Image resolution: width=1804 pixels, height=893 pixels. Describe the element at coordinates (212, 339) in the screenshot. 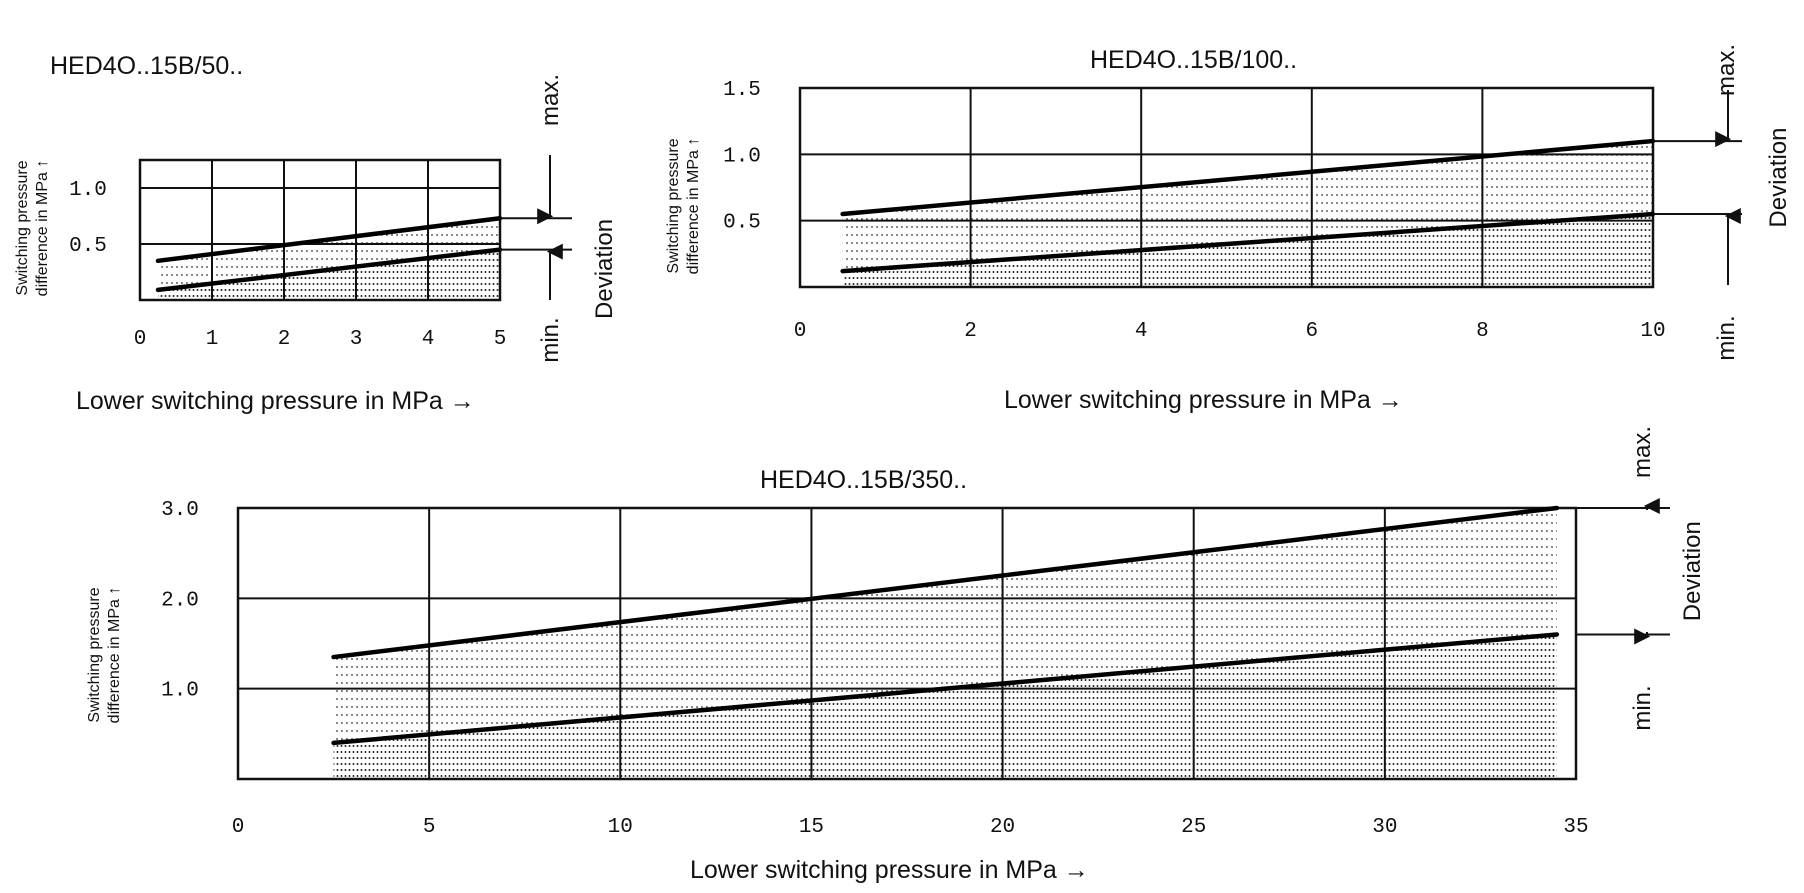

I see `x-tick-label: 1` at that location.